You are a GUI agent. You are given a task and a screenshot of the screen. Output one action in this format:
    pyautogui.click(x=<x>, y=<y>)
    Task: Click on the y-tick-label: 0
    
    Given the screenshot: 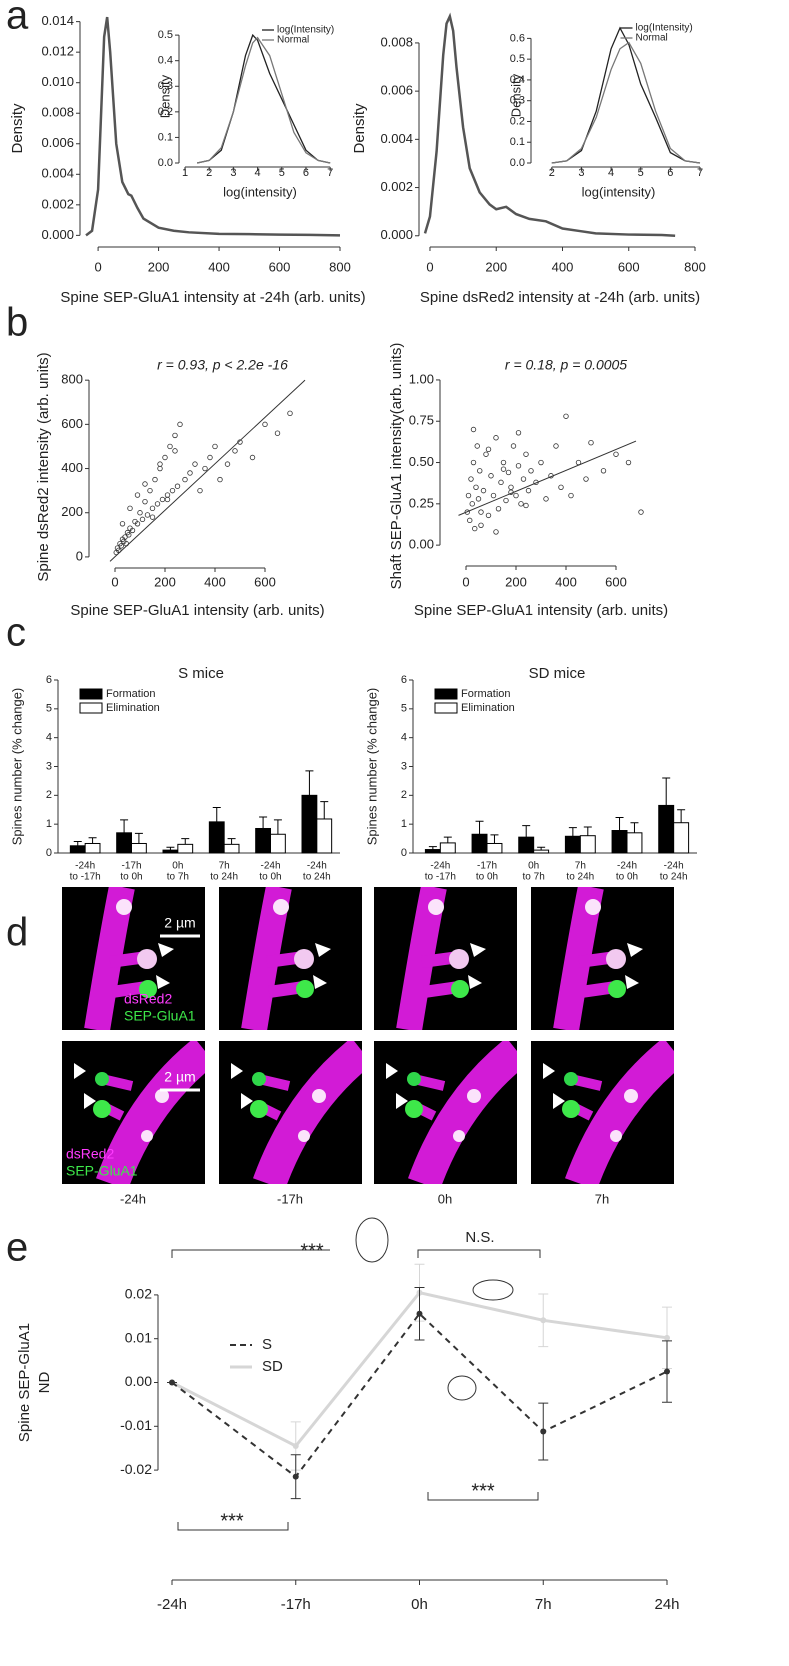 What is the action you would take?
    pyautogui.click(x=79, y=555)
    